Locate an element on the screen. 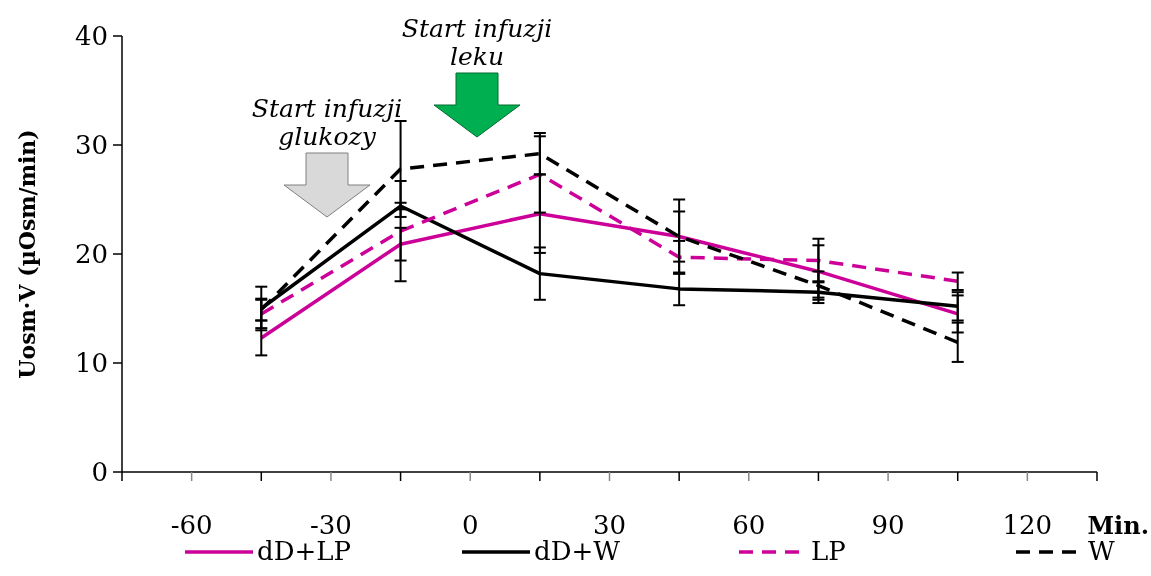 This screenshot has width=1151, height=576. annotation: Start infuzji glukozy is located at coordinates (327, 122).